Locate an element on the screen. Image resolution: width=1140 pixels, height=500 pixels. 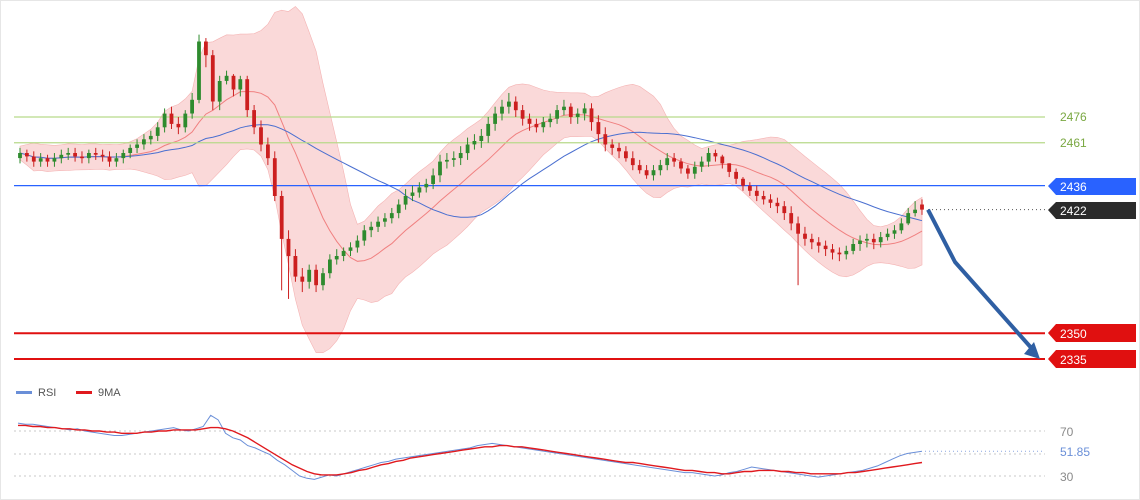
pivot-price-tag: 2436 is located at coordinates (1092, 186).